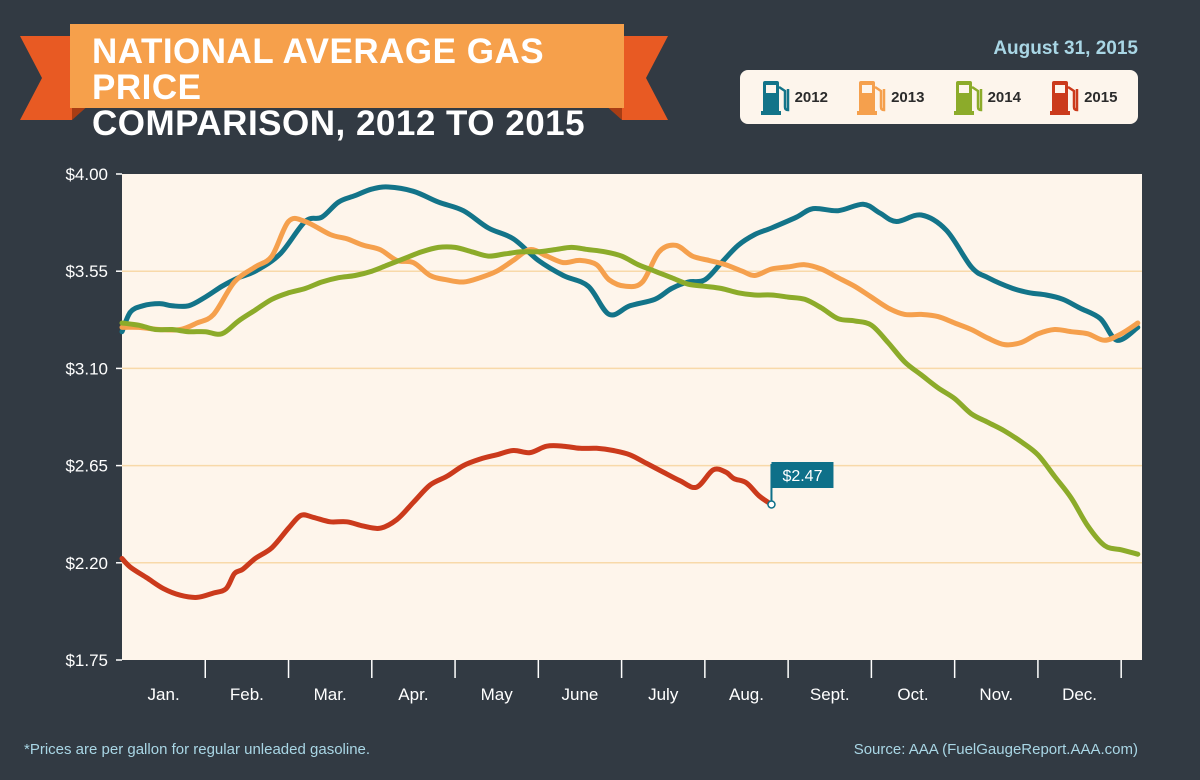 The image size is (1200, 780). Describe the element at coordinates (890, 97) in the screenshot. I see `legend-item-2013: 2013` at that location.